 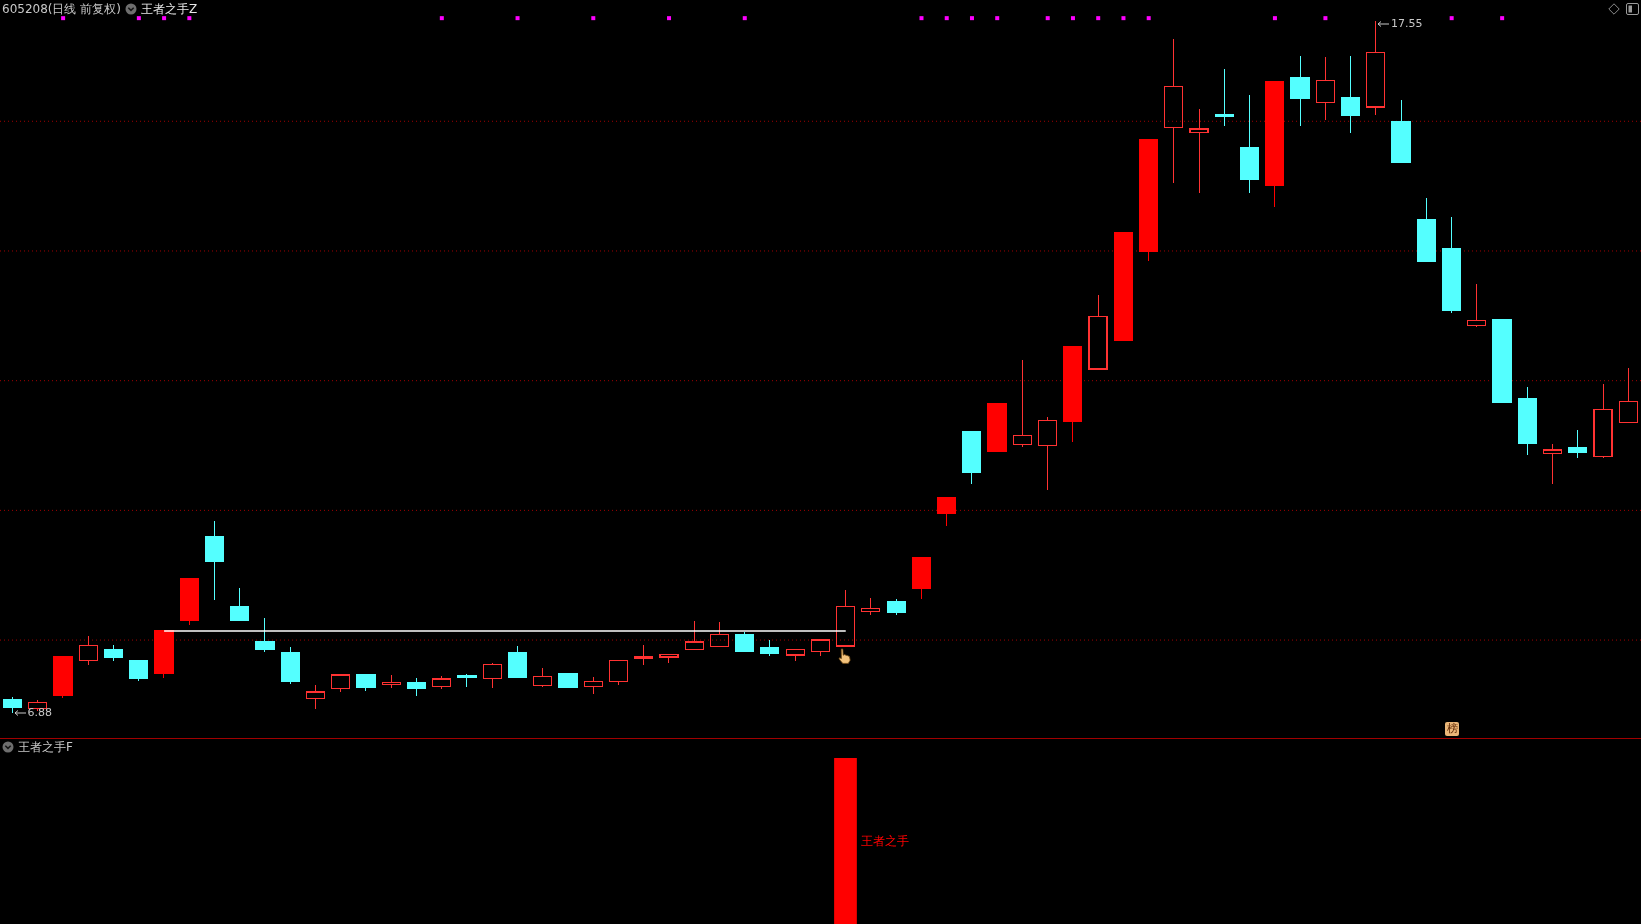 I want to click on annotation: 榜, so click(x=1452, y=728).